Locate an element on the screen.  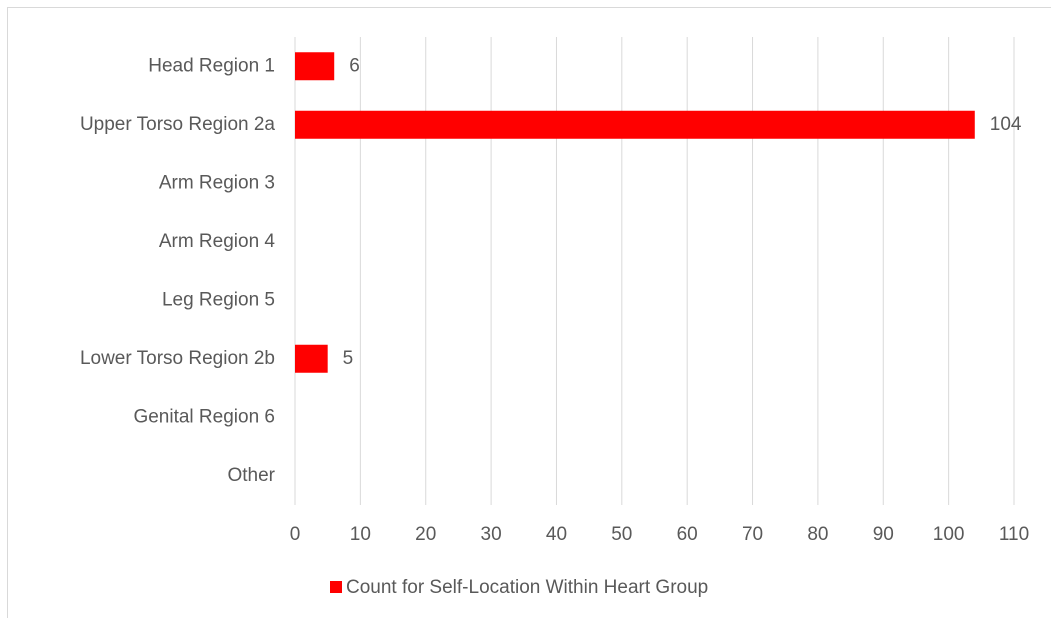
x-tick-label: 110 is located at coordinates (1014, 534).